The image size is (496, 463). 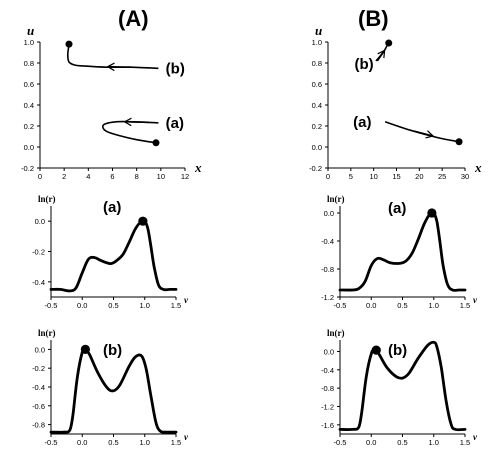 What do you see at coordinates (371, 305) in the screenshot?
I see `B-mid-x-tick-label: 0.0` at bounding box center [371, 305].